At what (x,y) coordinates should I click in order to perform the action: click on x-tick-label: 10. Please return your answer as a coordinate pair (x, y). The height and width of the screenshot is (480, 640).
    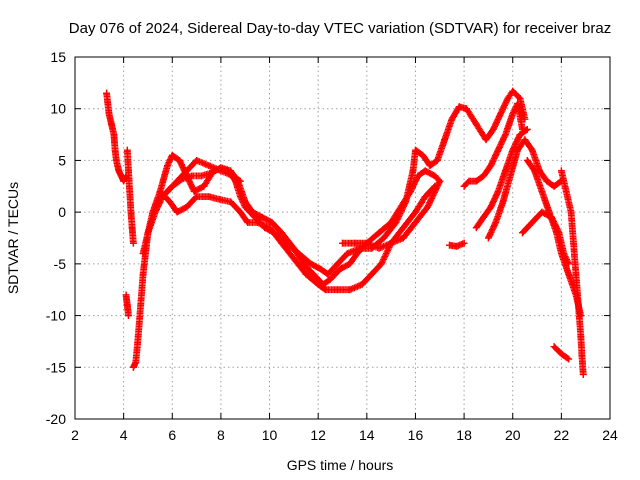
    Looking at the image, I should click on (270, 435).